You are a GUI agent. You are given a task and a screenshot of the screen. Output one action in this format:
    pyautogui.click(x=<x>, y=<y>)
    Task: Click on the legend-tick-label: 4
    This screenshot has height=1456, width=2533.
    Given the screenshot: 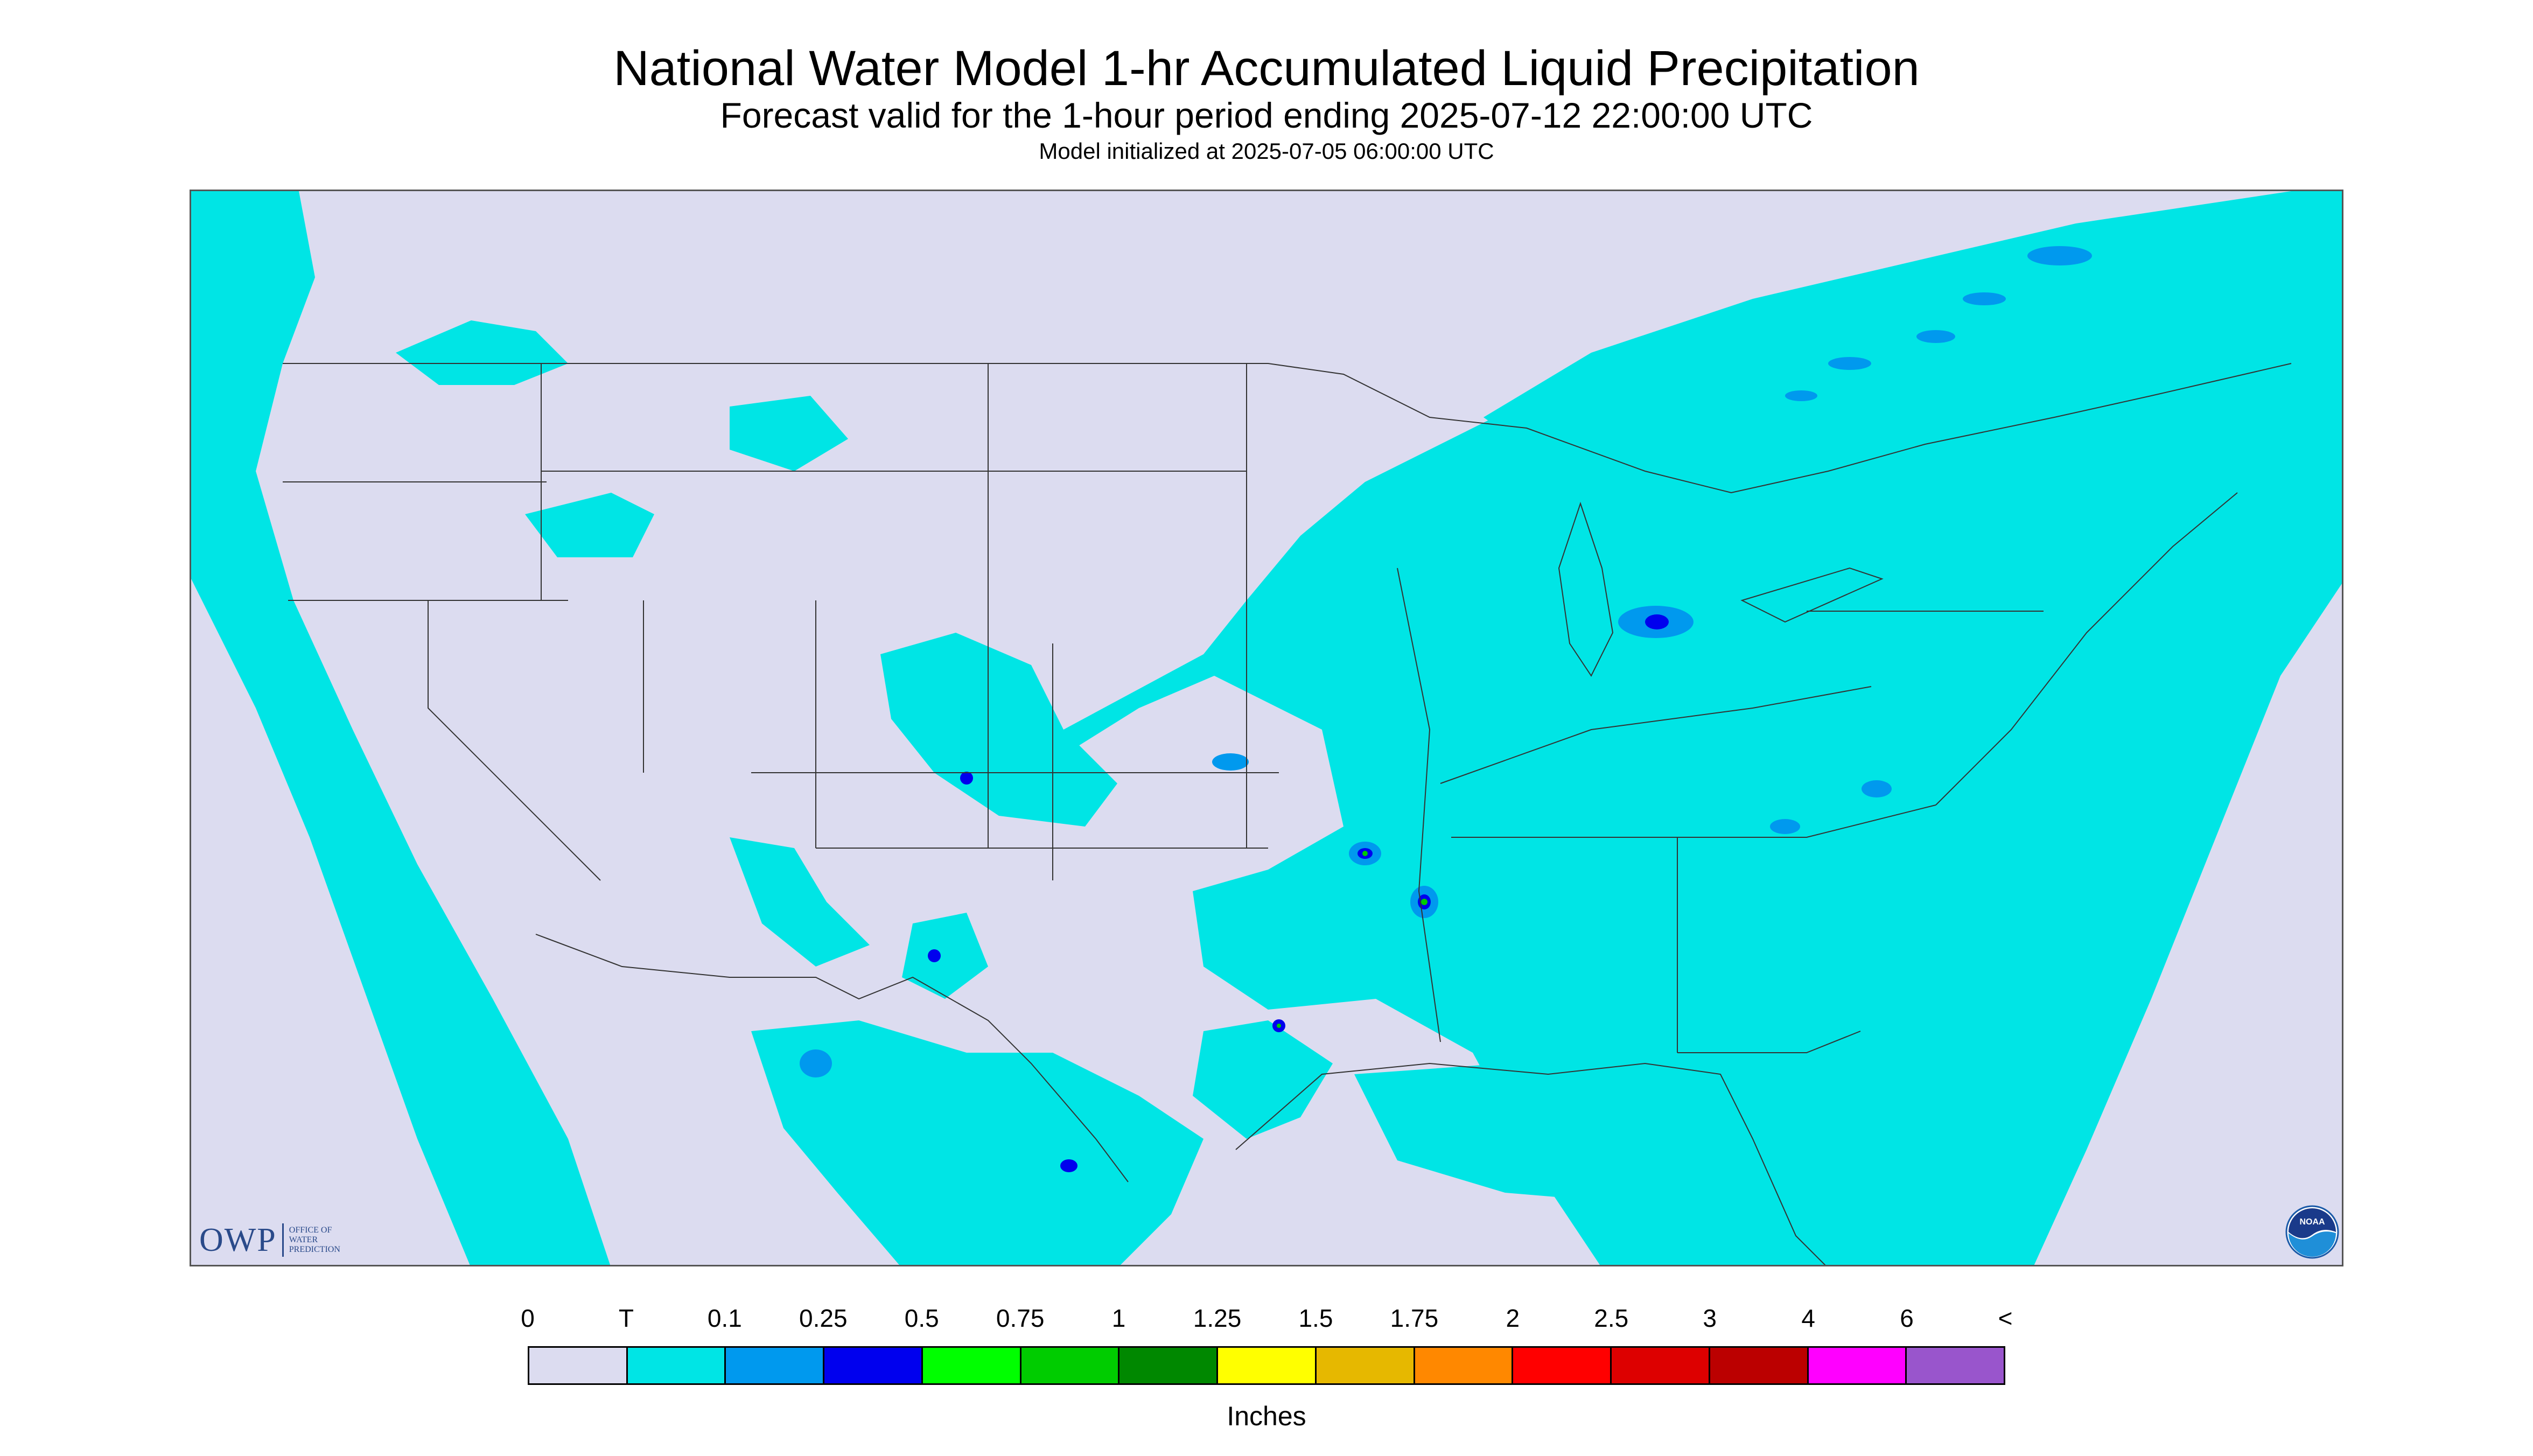 What is the action you would take?
    pyautogui.click(x=1808, y=1318)
    